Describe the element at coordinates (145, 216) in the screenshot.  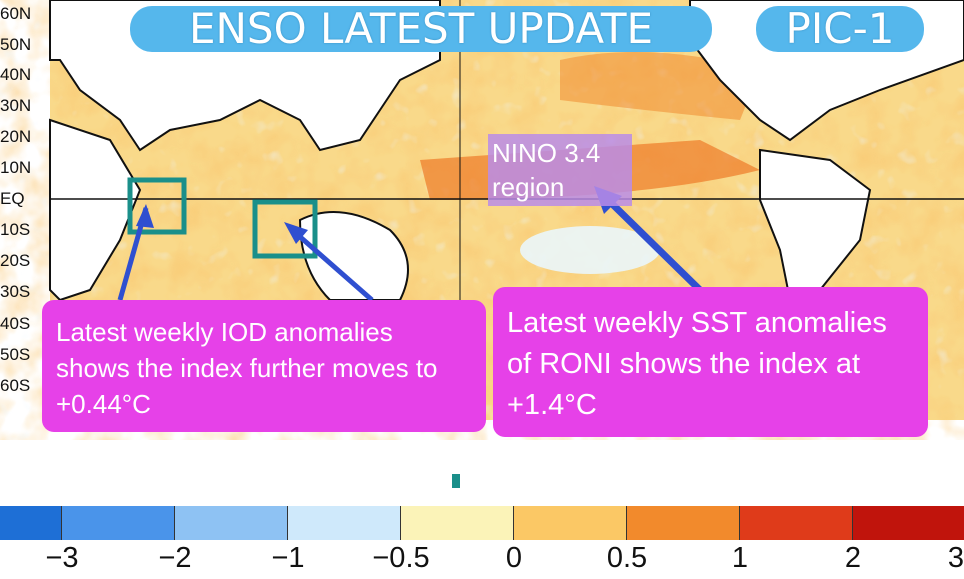
I see `arrow-iod-west-head` at that location.